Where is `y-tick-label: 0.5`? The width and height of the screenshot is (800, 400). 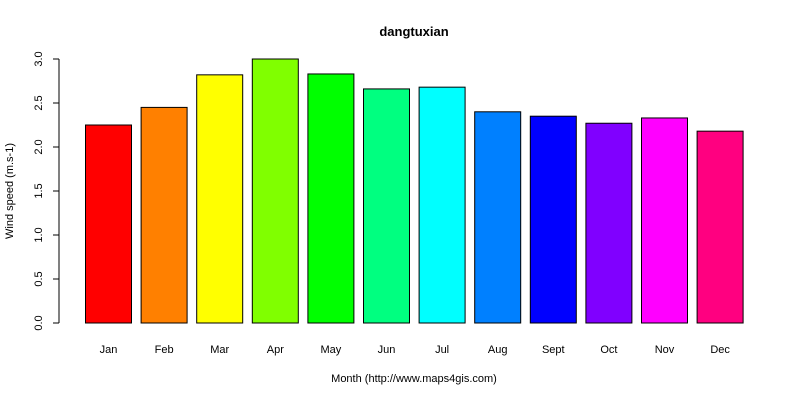
y-tick-label: 0.5 is located at coordinates (39, 278).